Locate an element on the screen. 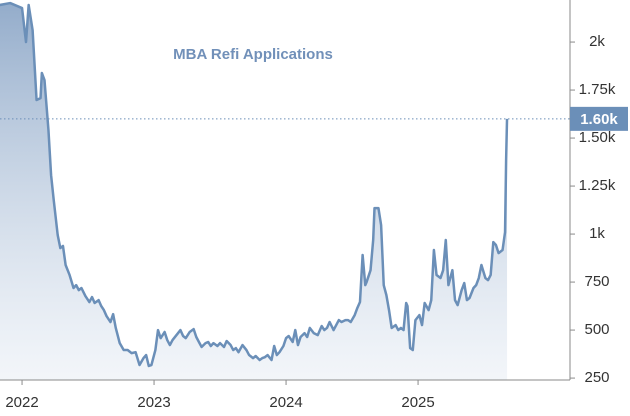 Image resolution: width=630 pixels, height=416 pixels. last-value-label: 1.60k is located at coordinates (599, 119).